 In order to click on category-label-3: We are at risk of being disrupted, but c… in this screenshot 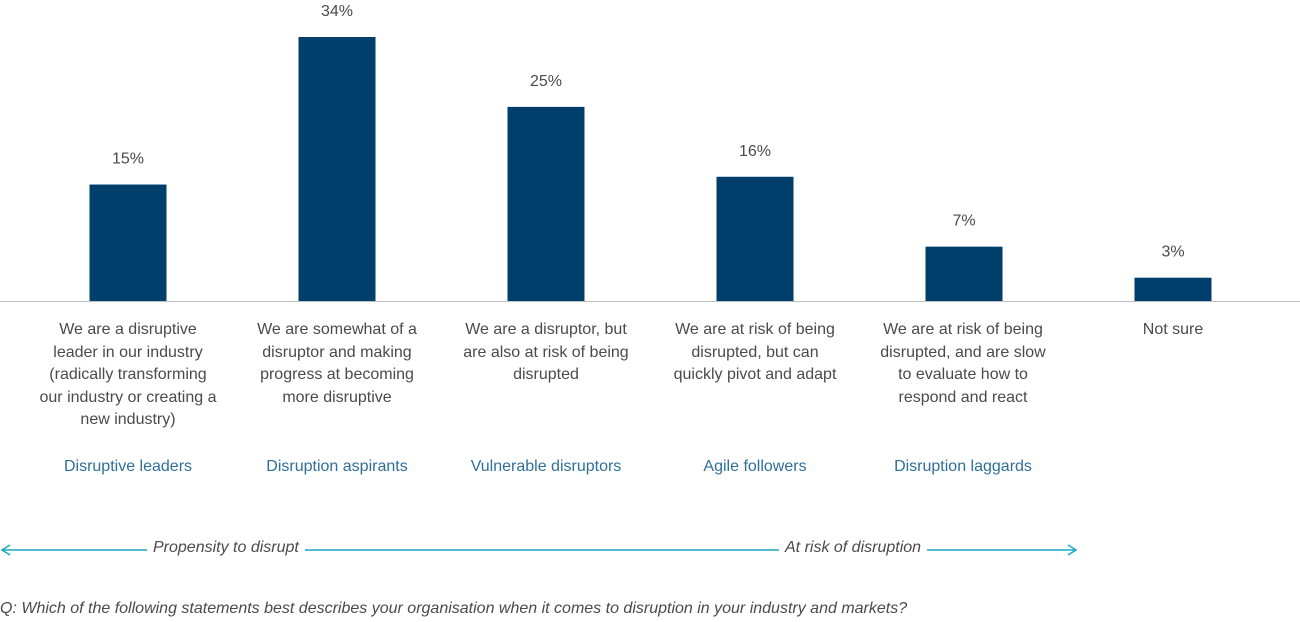, I will do `click(755, 352)`.